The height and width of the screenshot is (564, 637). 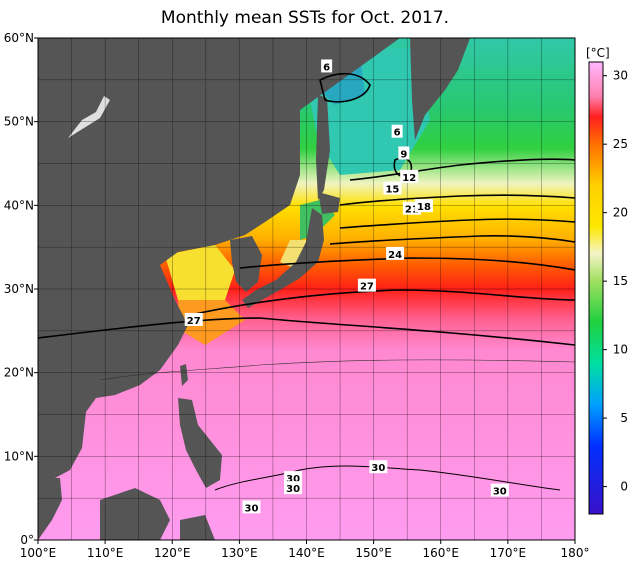 I want to click on lat-tick-label: 40°N, so click(x=19, y=205).